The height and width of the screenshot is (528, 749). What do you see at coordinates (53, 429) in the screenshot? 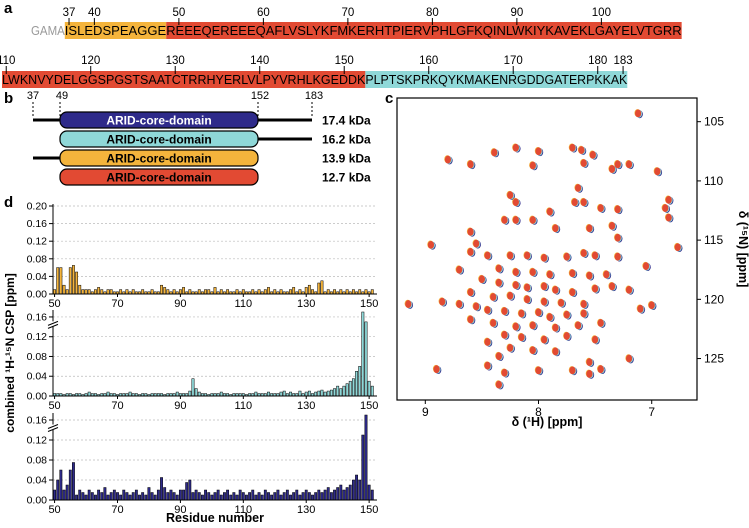
I see `csp-axis-break` at bounding box center [53, 429].